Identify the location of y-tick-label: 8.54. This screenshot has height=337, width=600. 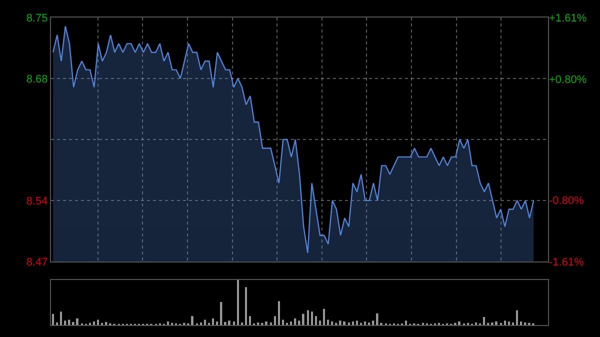
(37, 201).